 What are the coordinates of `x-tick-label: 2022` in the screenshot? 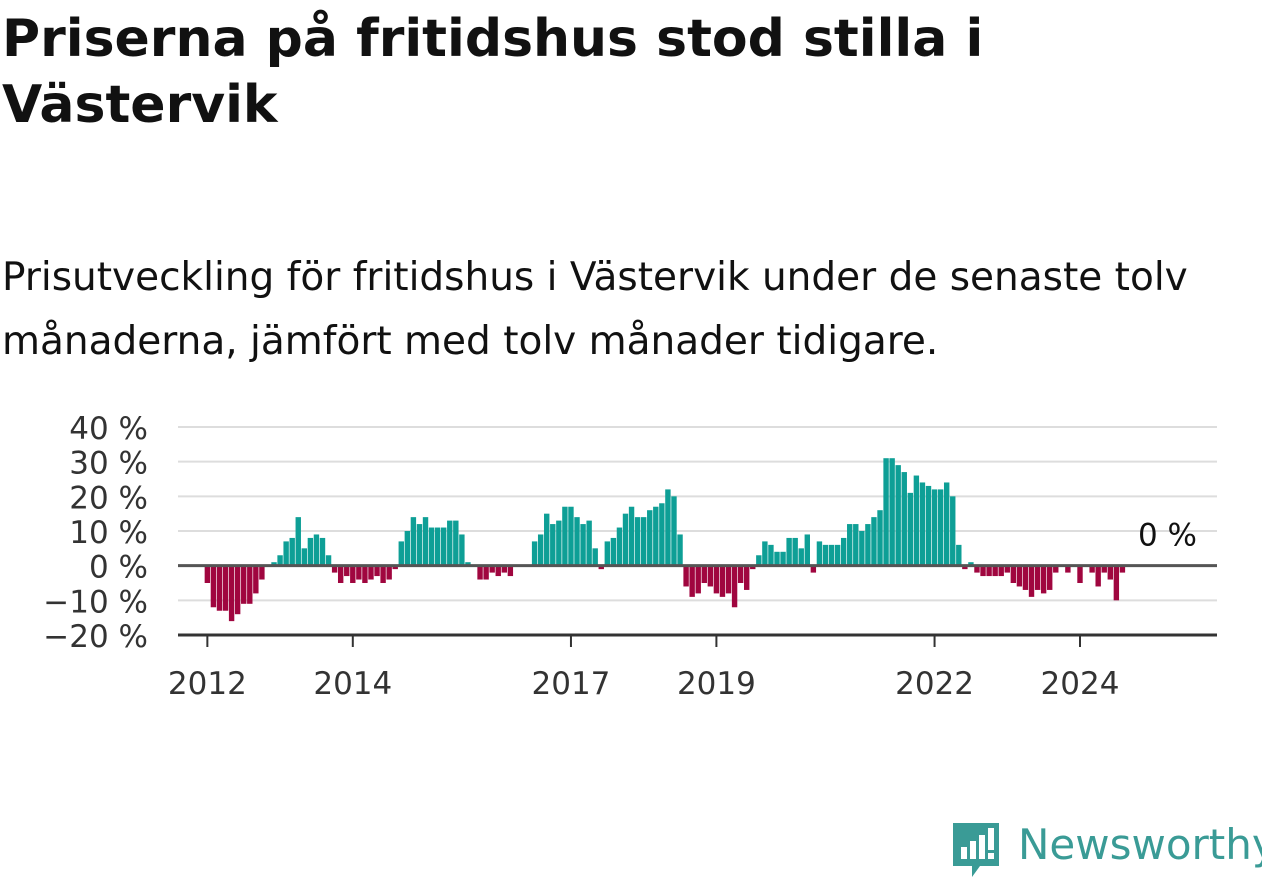 It's located at (934, 683).